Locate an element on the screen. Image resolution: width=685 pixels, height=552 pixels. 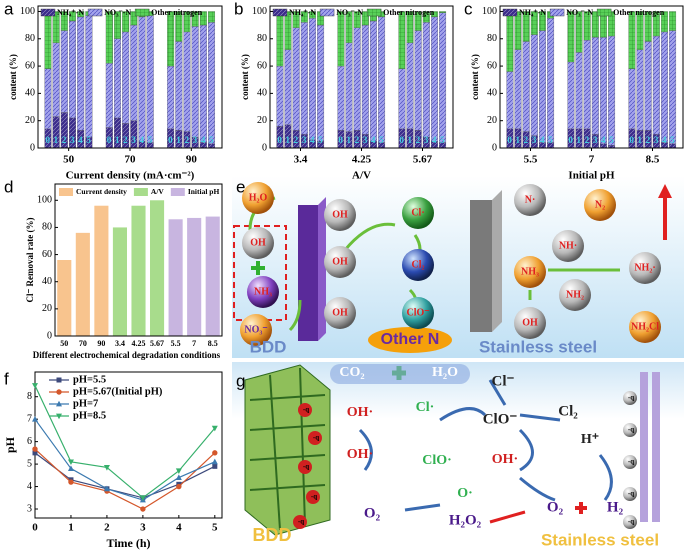
species-label: NH₃ is located at coordinates (263, 291).